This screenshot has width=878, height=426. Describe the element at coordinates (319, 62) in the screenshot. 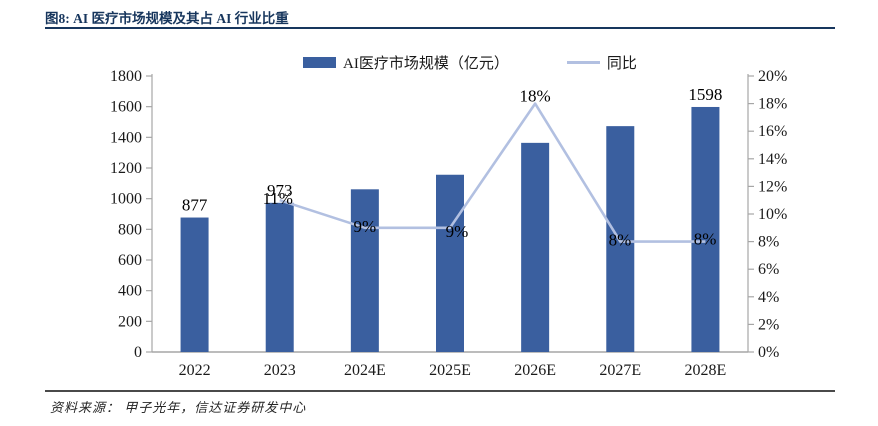

I see `legend-bar-swatch` at that location.